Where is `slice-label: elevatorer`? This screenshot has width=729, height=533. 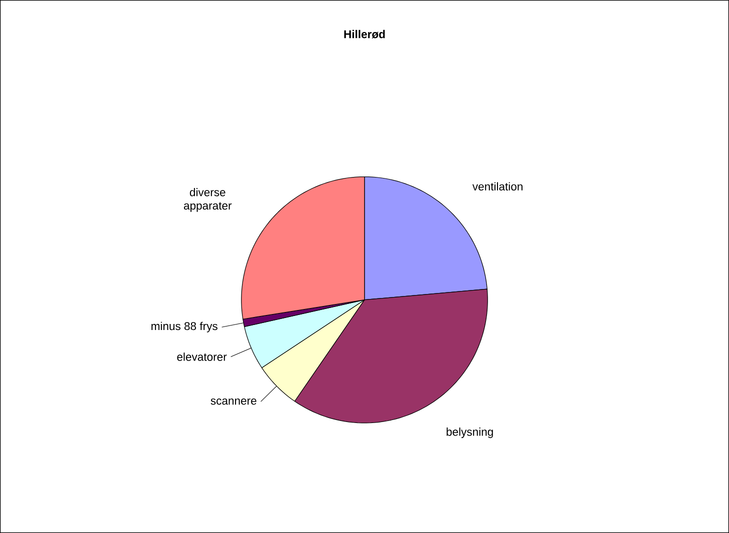 slice-label: elevatorer is located at coordinates (202, 356).